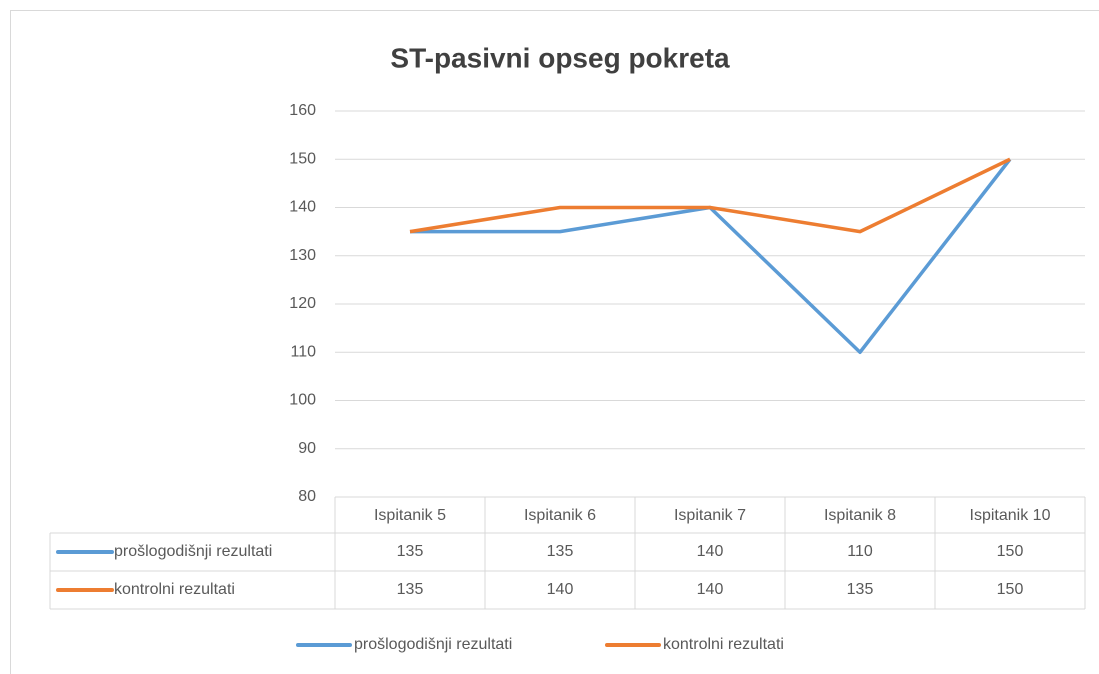  What do you see at coordinates (1010, 515) in the screenshot?
I see `x-tick-label: Ispitanik 10` at bounding box center [1010, 515].